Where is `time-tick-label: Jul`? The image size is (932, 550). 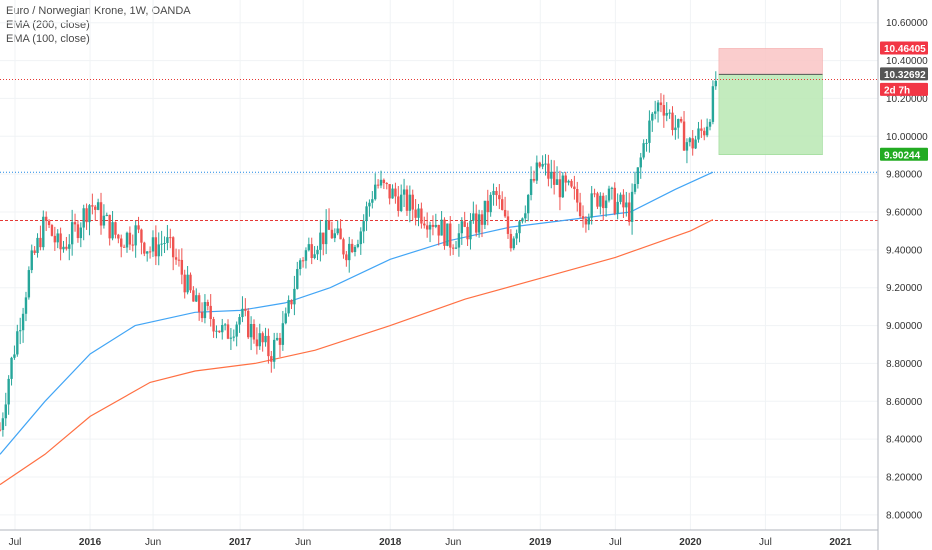 time-tick-label: Jul is located at coordinates (615, 542).